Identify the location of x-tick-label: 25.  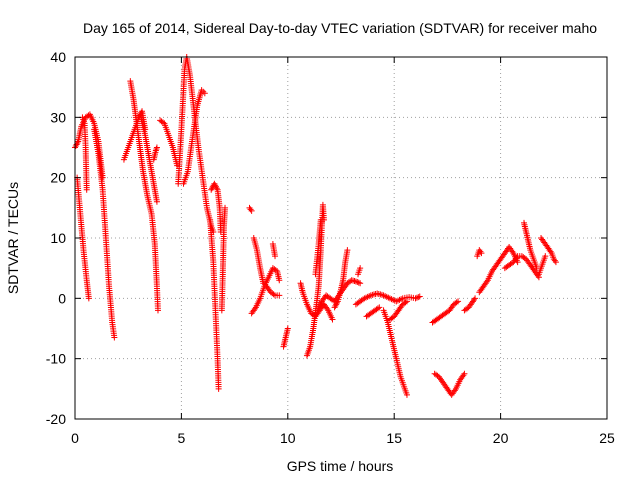
(607, 438).